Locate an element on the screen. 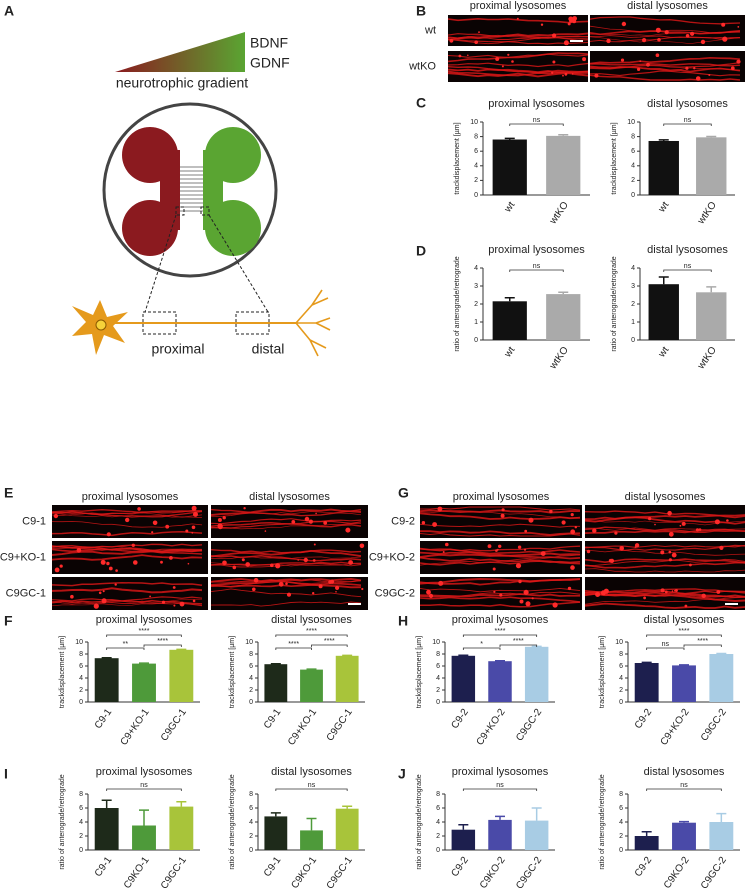 This screenshot has height=894, width=748. y-tick-label: 3 is located at coordinates (476, 286).